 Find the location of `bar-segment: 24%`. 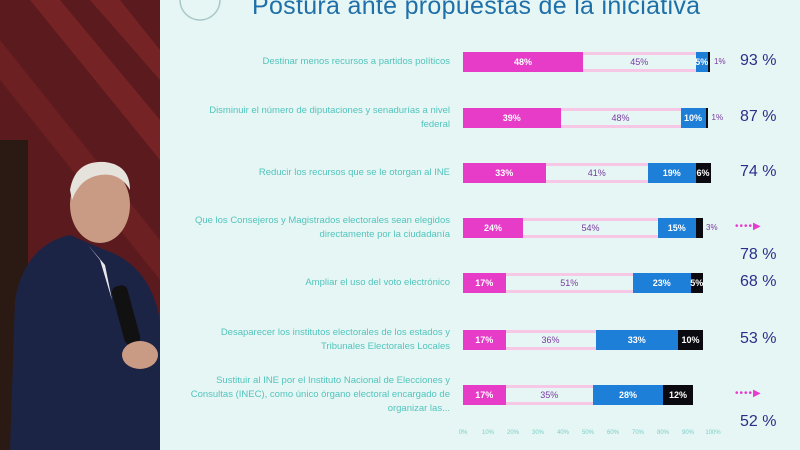

bar-segment: 24% is located at coordinates (493, 228).